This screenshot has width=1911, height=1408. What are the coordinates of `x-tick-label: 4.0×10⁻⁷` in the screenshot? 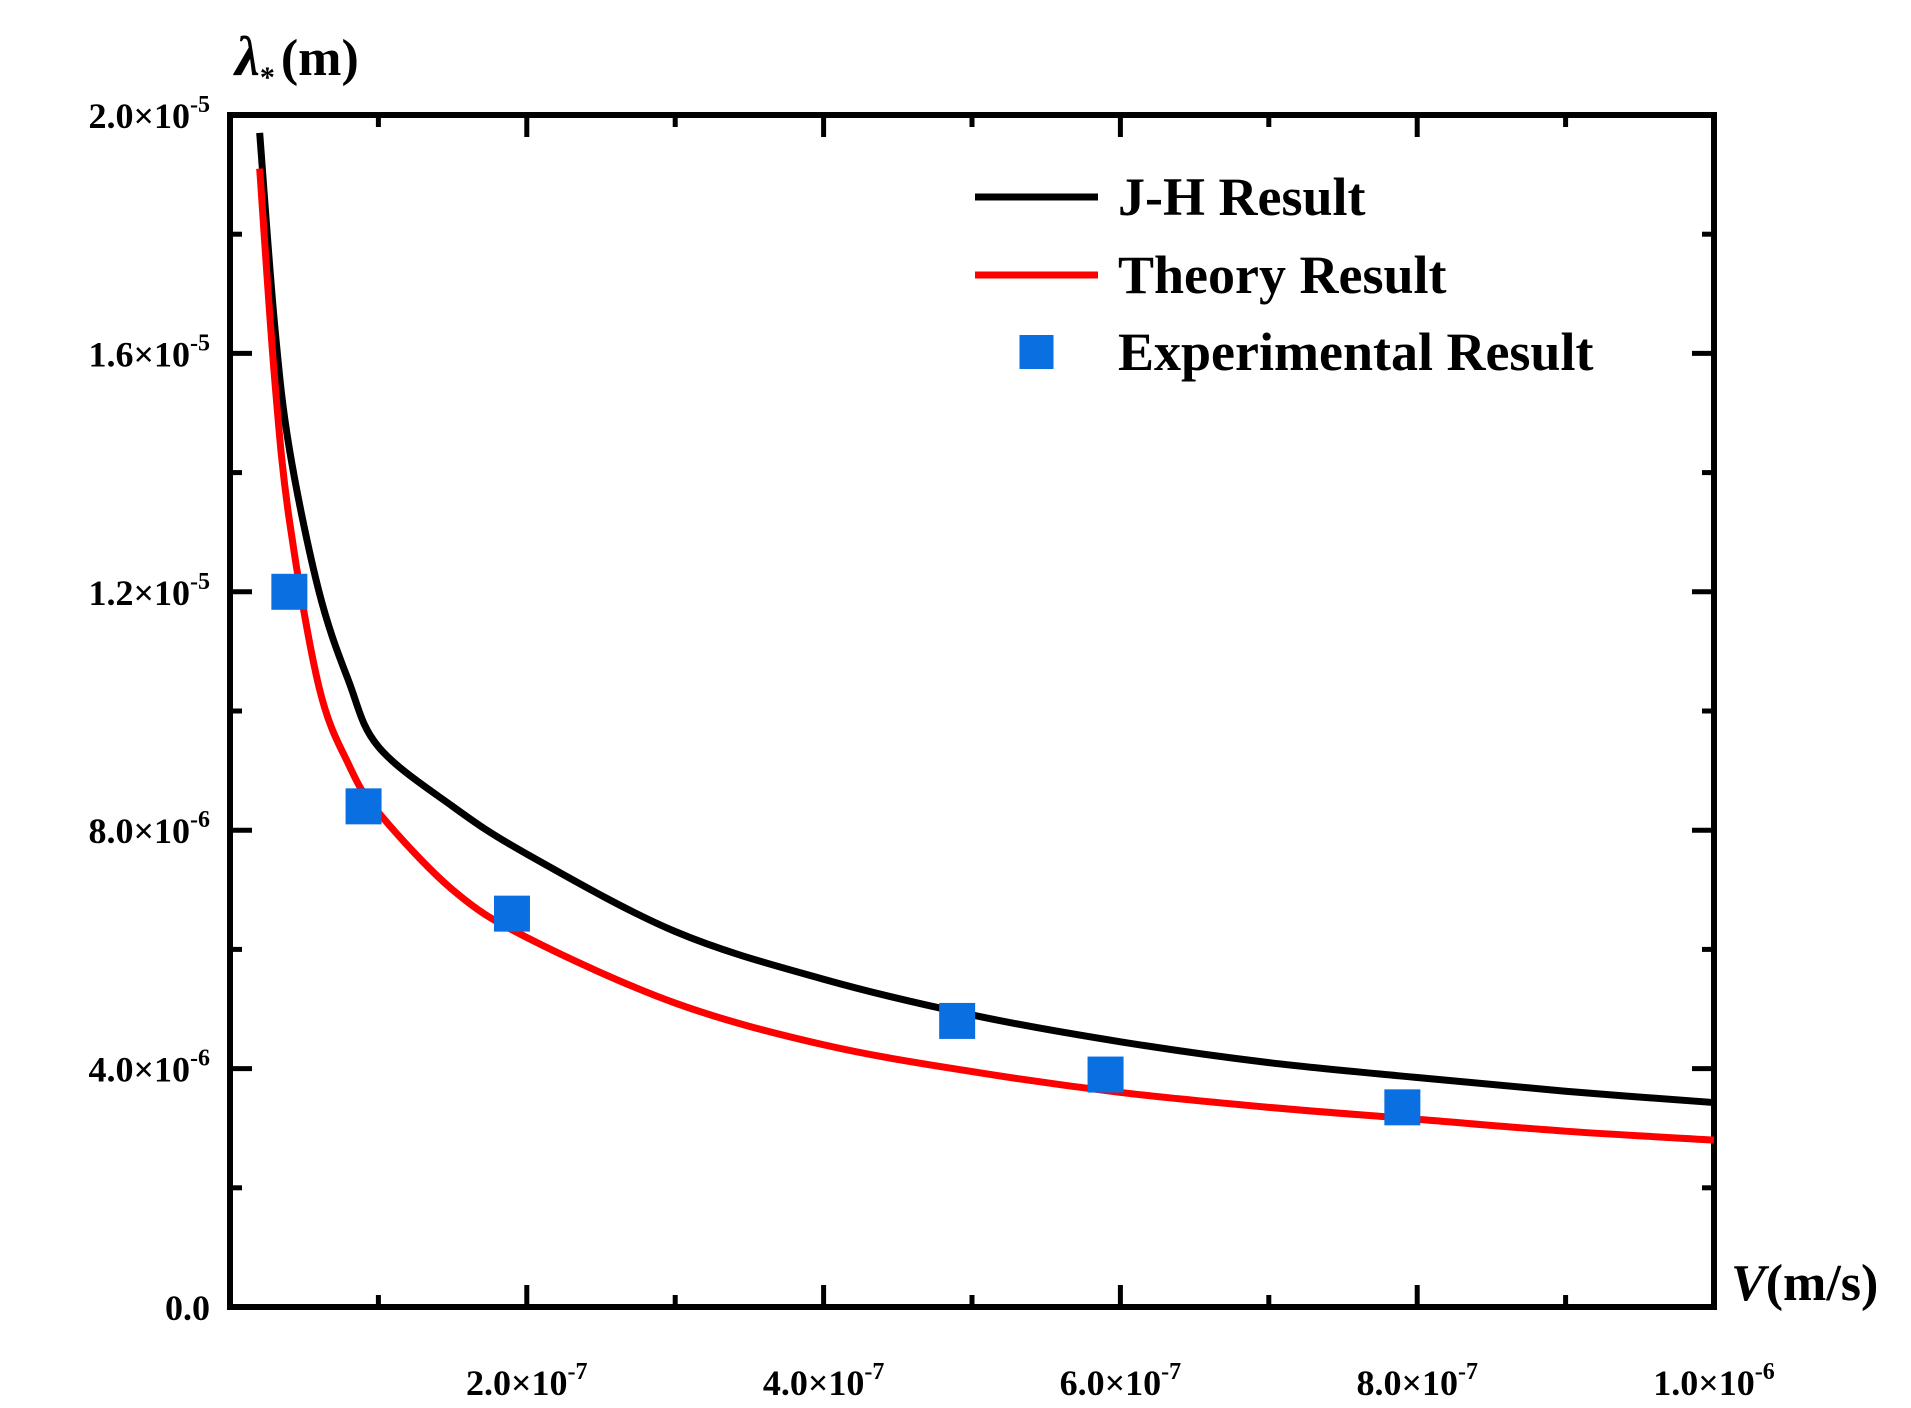 It's located at (824, 1381).